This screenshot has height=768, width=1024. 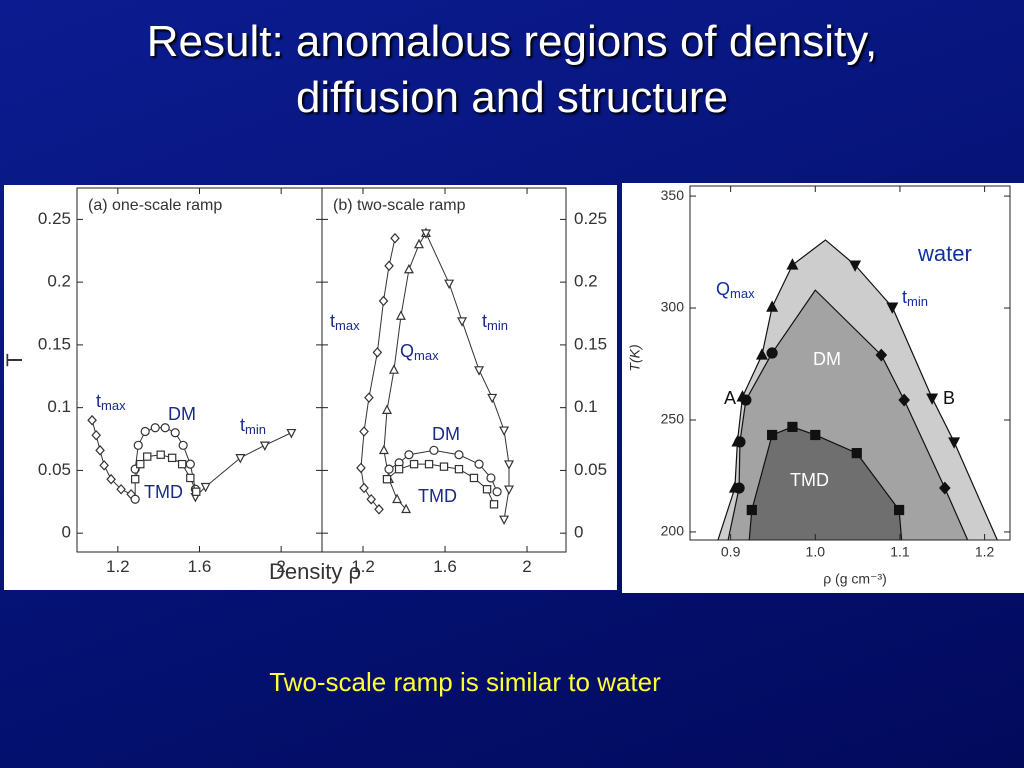 I want to click on y-tick-label: 0.15, so click(x=590, y=343).